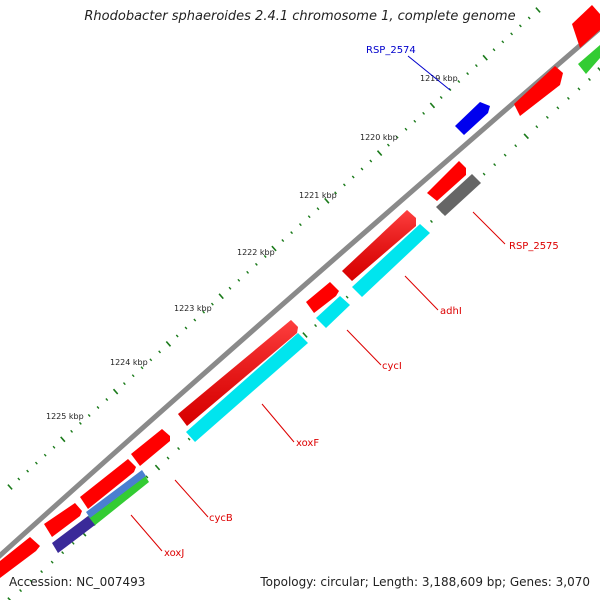 This screenshot has height=600, width=600. What do you see at coordinates (392, 366) in the screenshot?
I see `gene-label-cyci: cycI` at bounding box center [392, 366].